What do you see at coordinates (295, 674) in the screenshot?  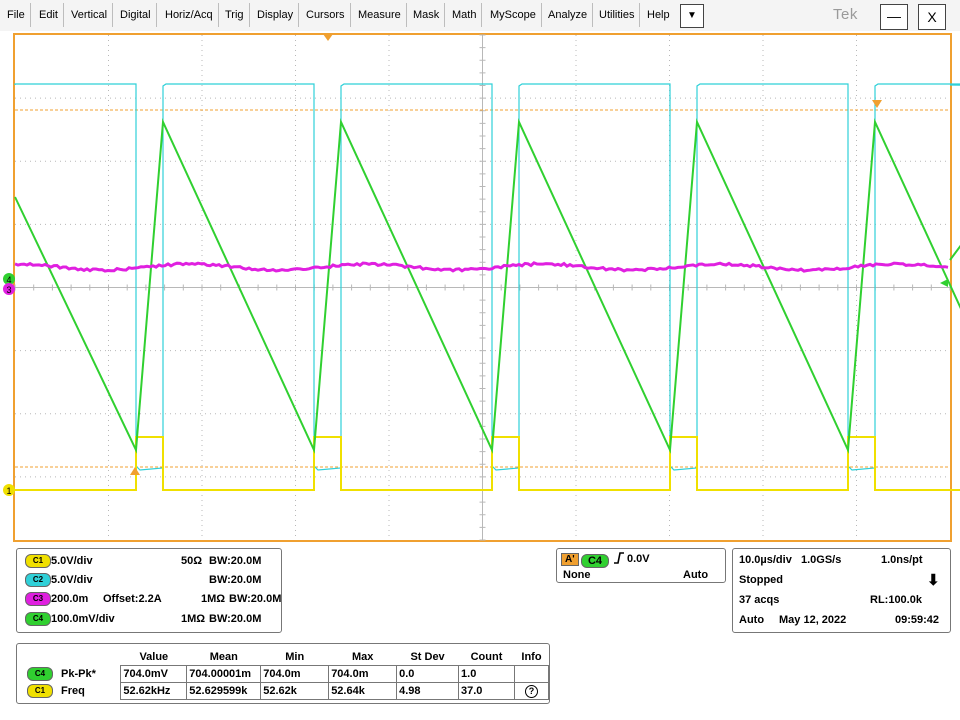 I see `meas1-min: 704.0m` at bounding box center [295, 674].